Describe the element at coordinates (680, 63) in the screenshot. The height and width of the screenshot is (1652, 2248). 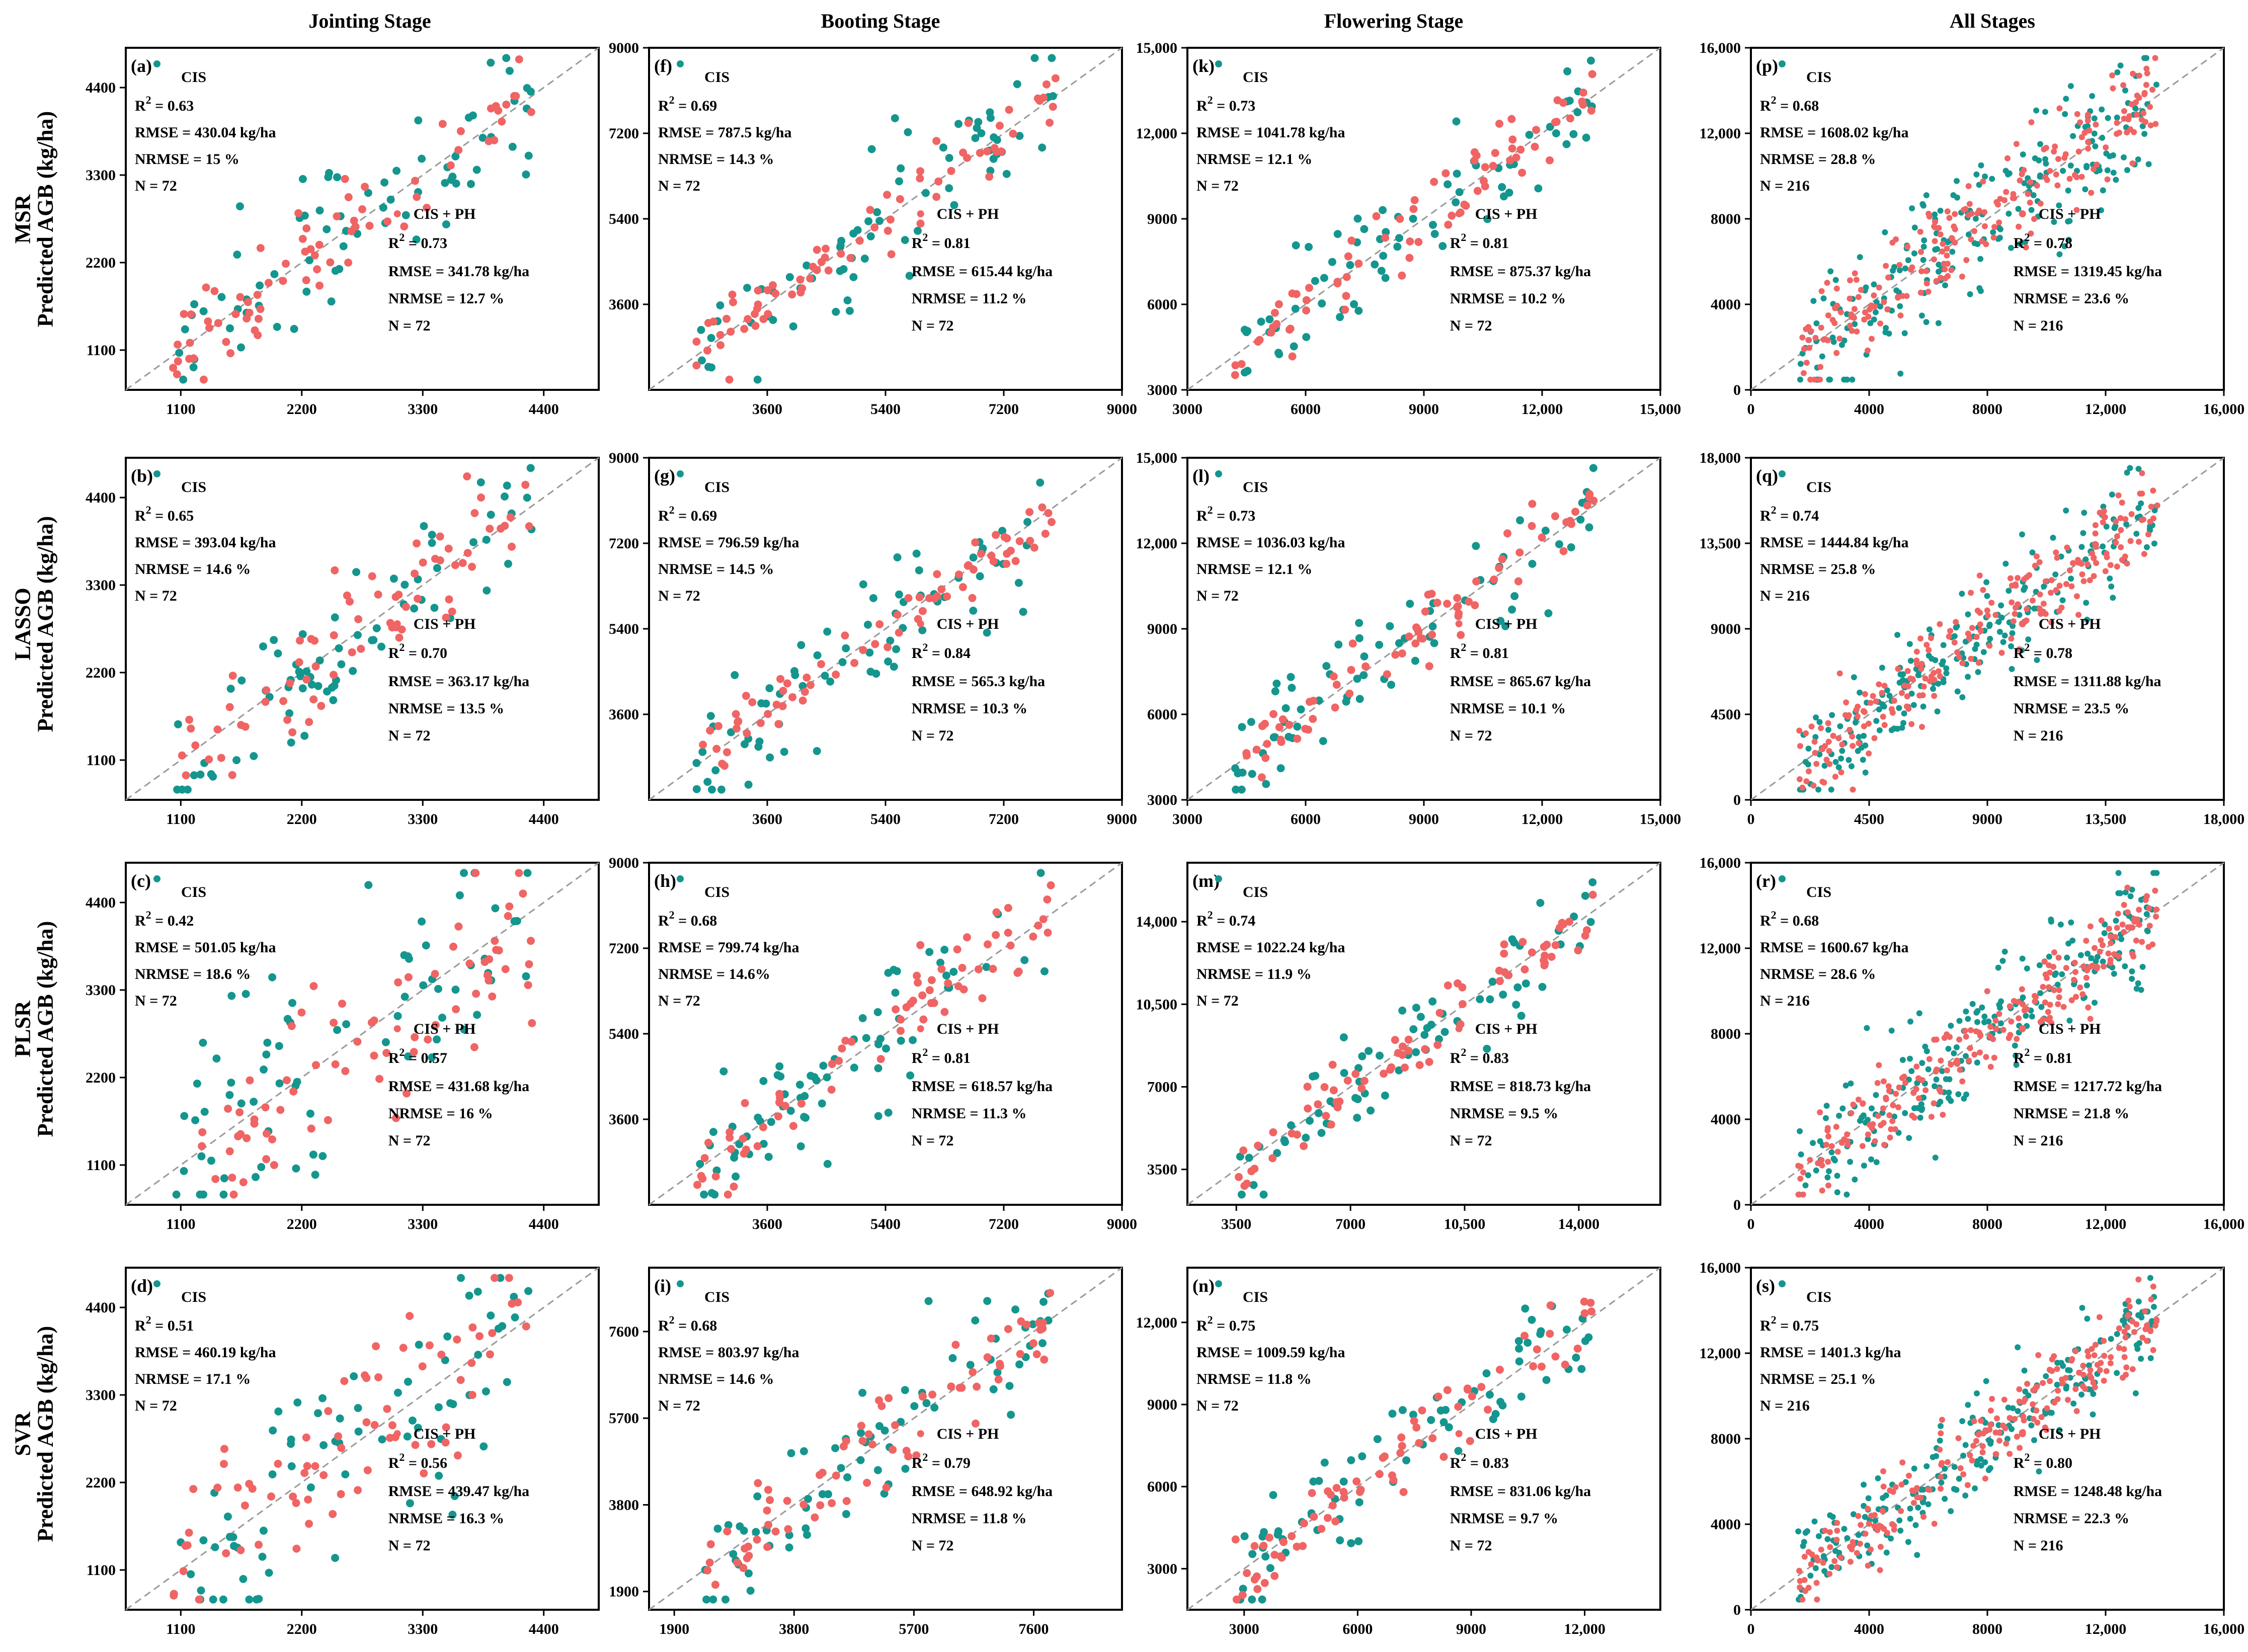
I see `cis-legend-marker` at that location.